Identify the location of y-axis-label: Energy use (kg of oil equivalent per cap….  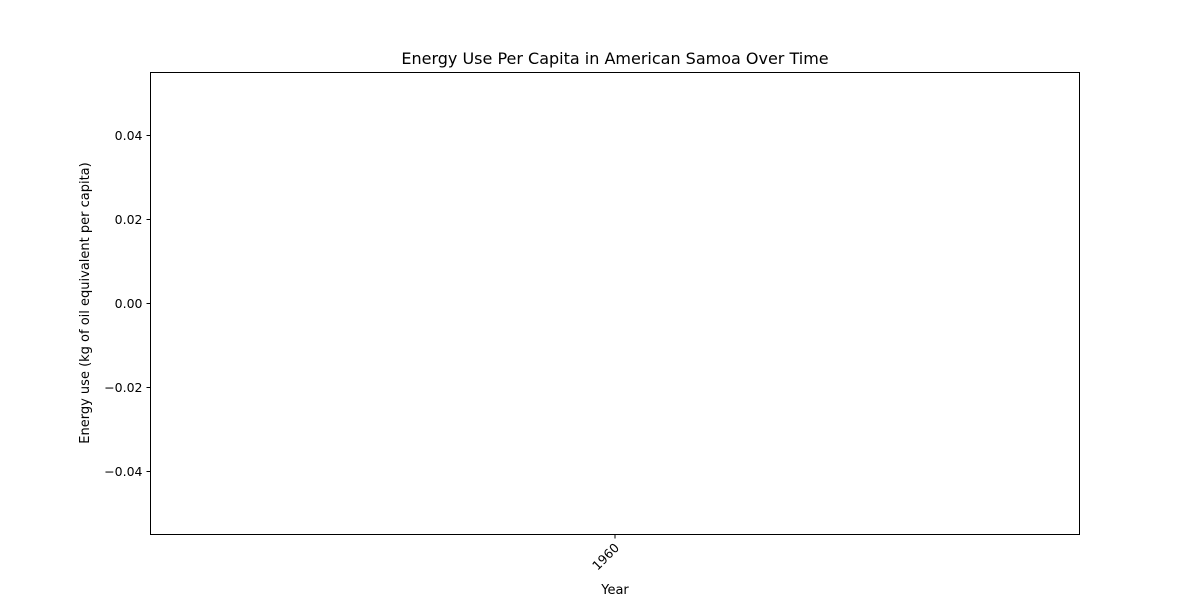
(85, 302).